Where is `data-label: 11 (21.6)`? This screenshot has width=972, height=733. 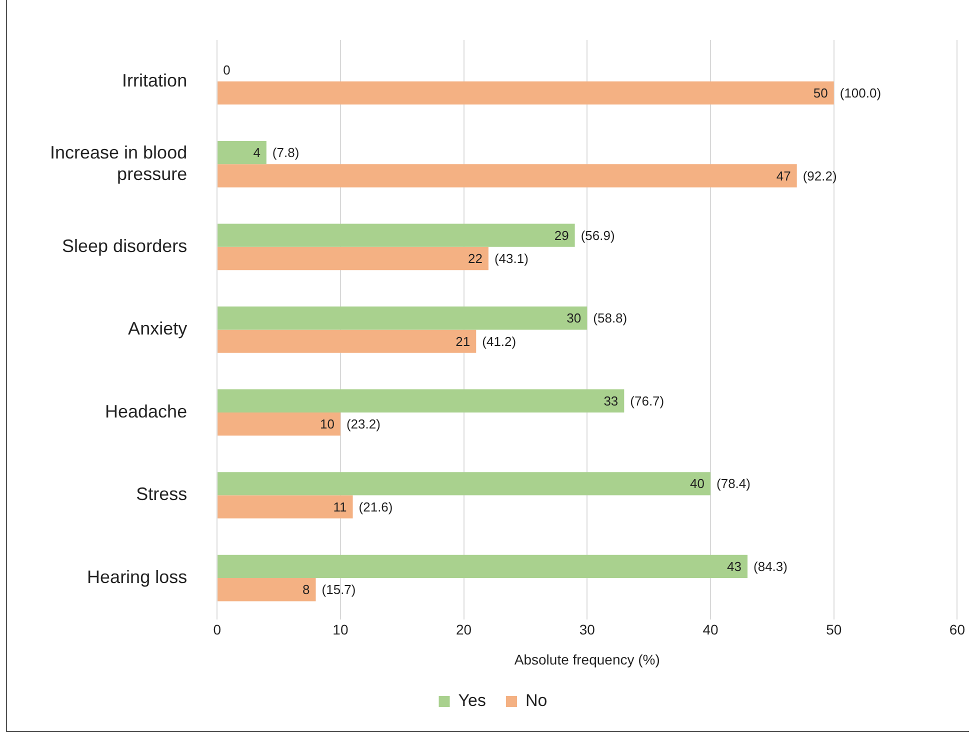 data-label: 11 (21.6) is located at coordinates (363, 506).